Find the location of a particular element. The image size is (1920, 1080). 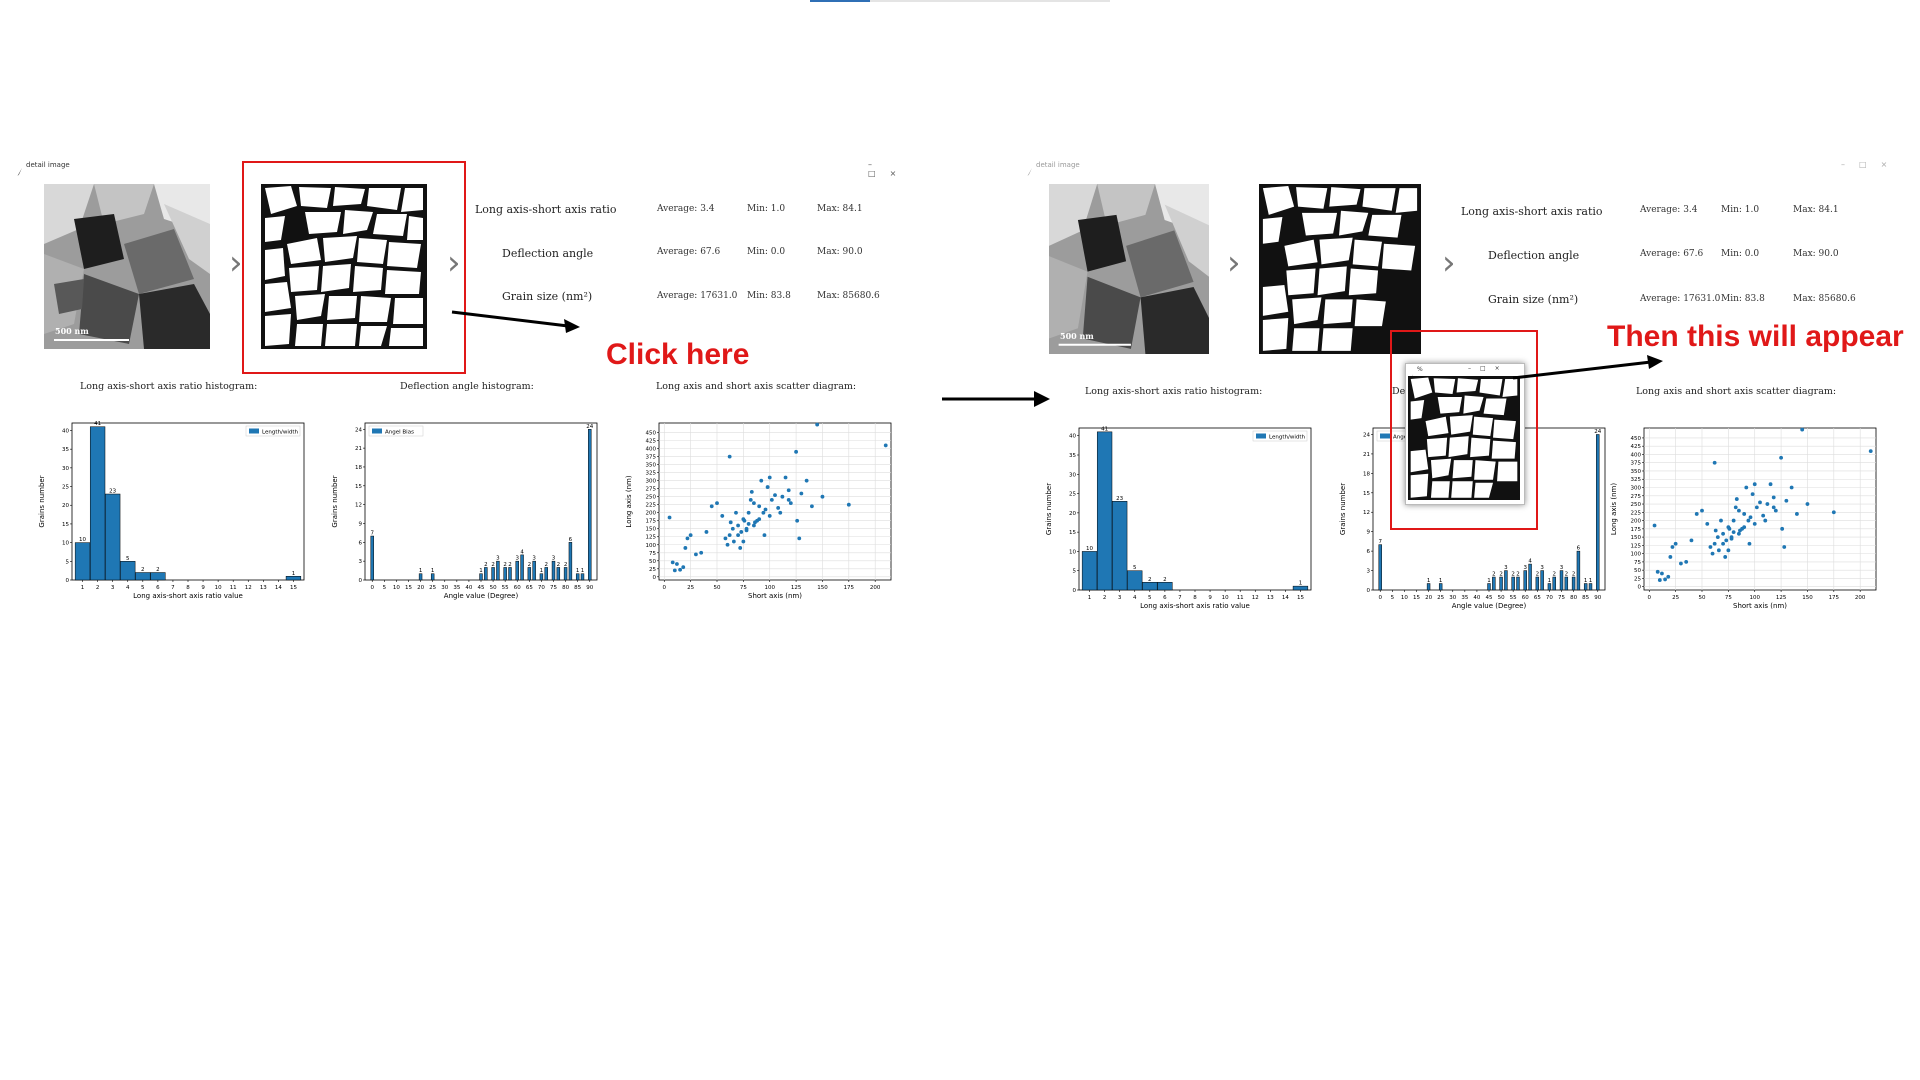

x-tick-label: 30 is located at coordinates (1452, 598).